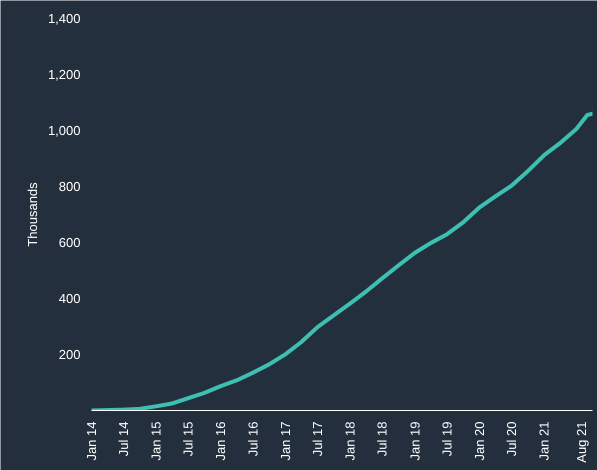 This screenshot has width=597, height=470. What do you see at coordinates (69, 354) in the screenshot?
I see `y-tick-label: 200` at bounding box center [69, 354].